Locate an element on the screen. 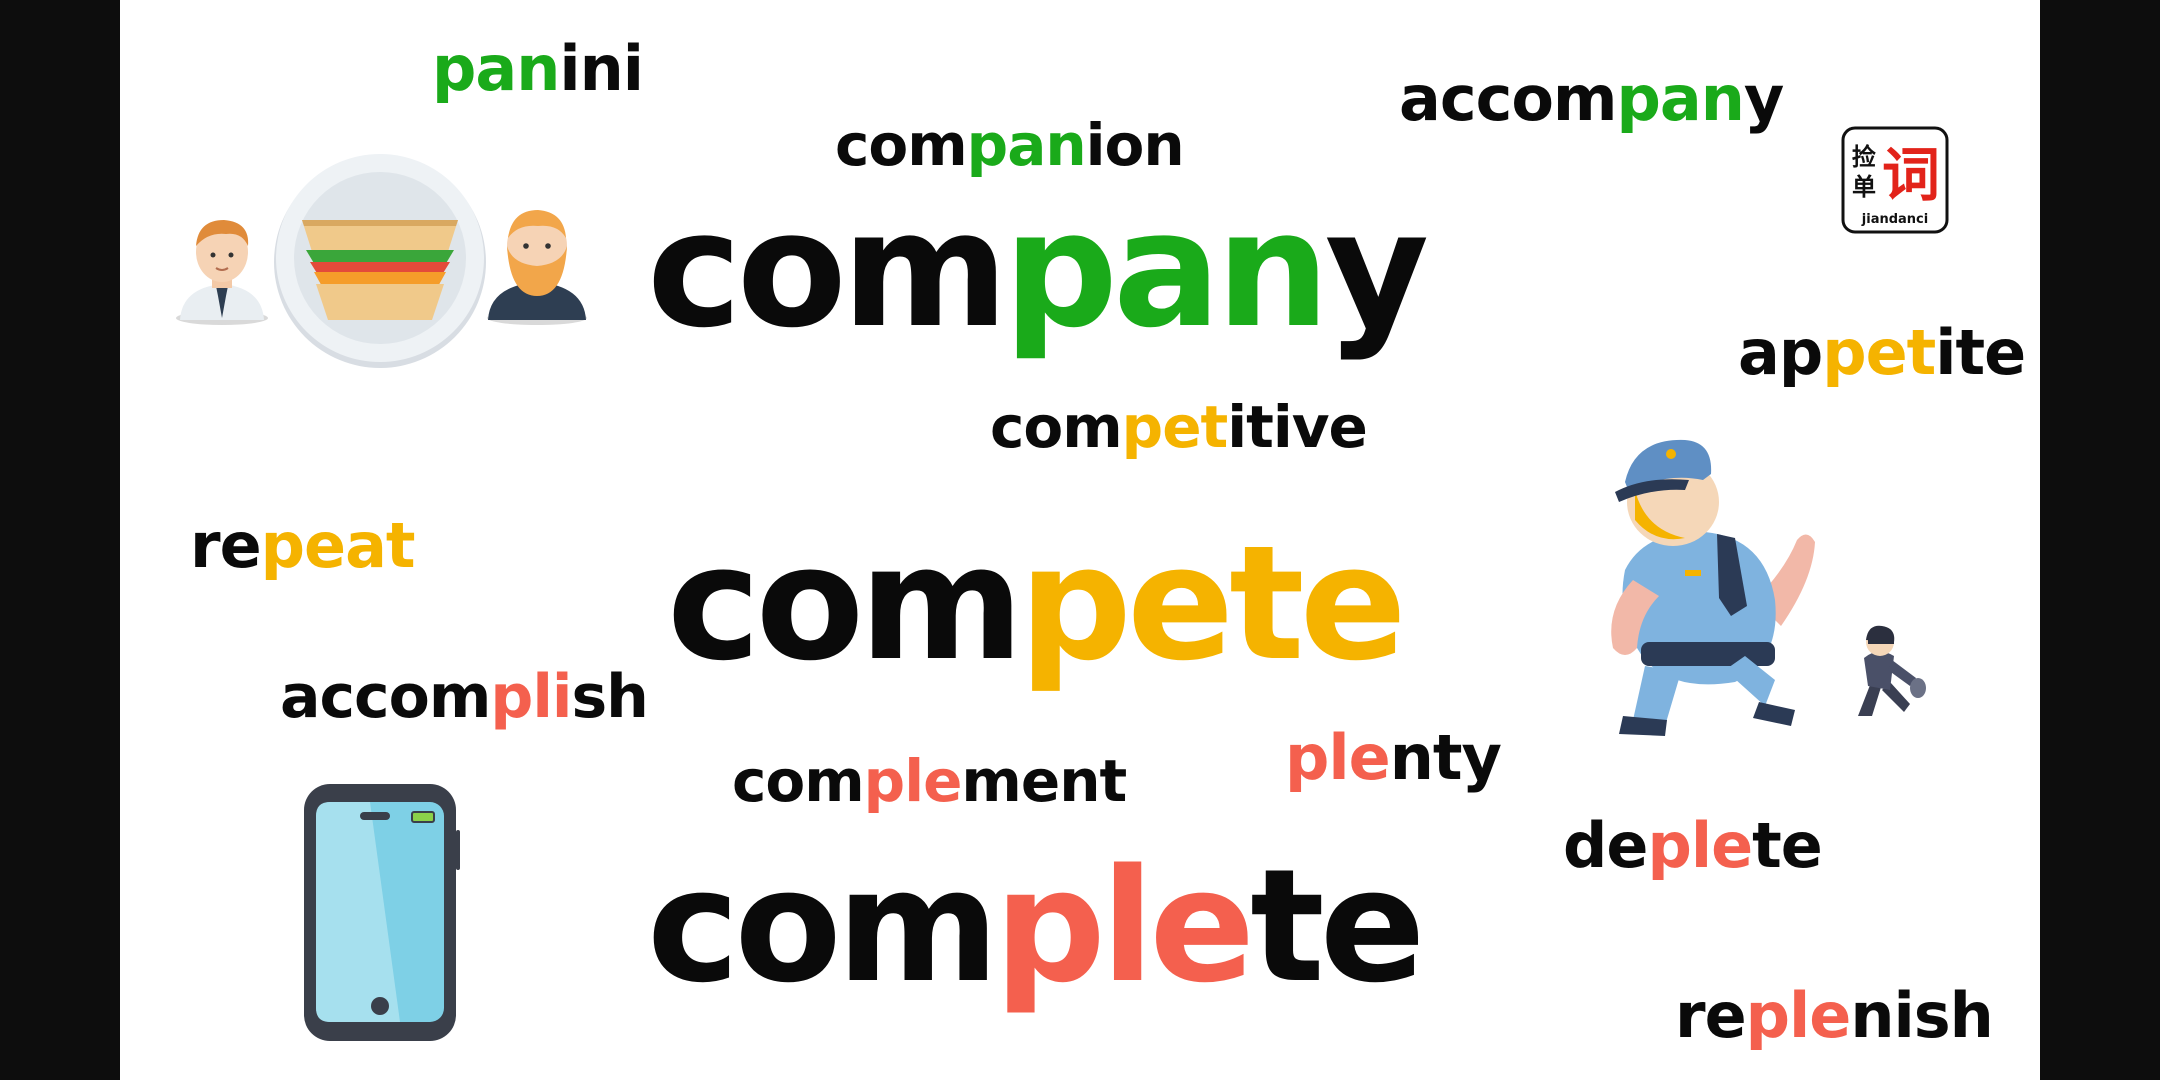 This screenshot has width=2160, height=1080. plenty-segment: nty is located at coordinates (1445, 757).